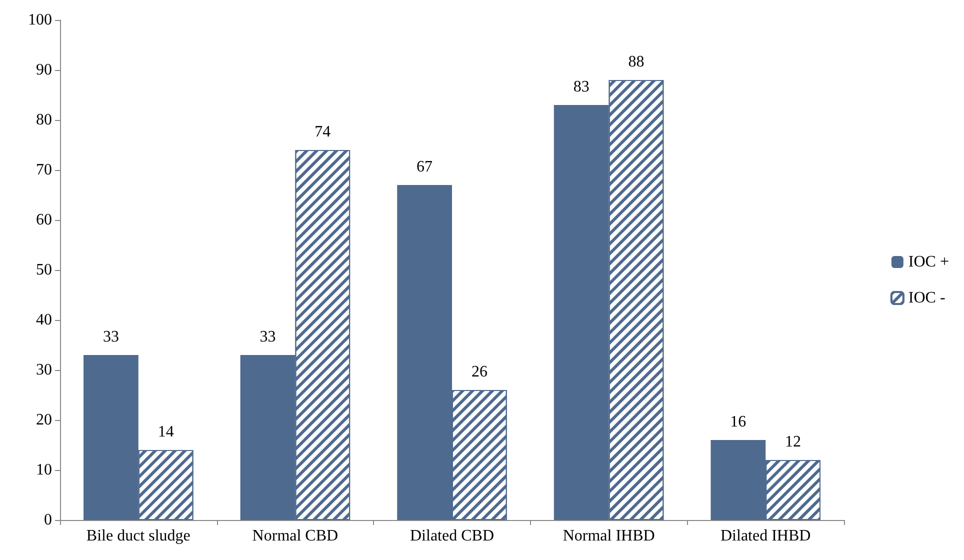 This screenshot has width=964, height=560. What do you see at coordinates (295, 536) in the screenshot?
I see `x-tick-label: Normal CBD` at bounding box center [295, 536].